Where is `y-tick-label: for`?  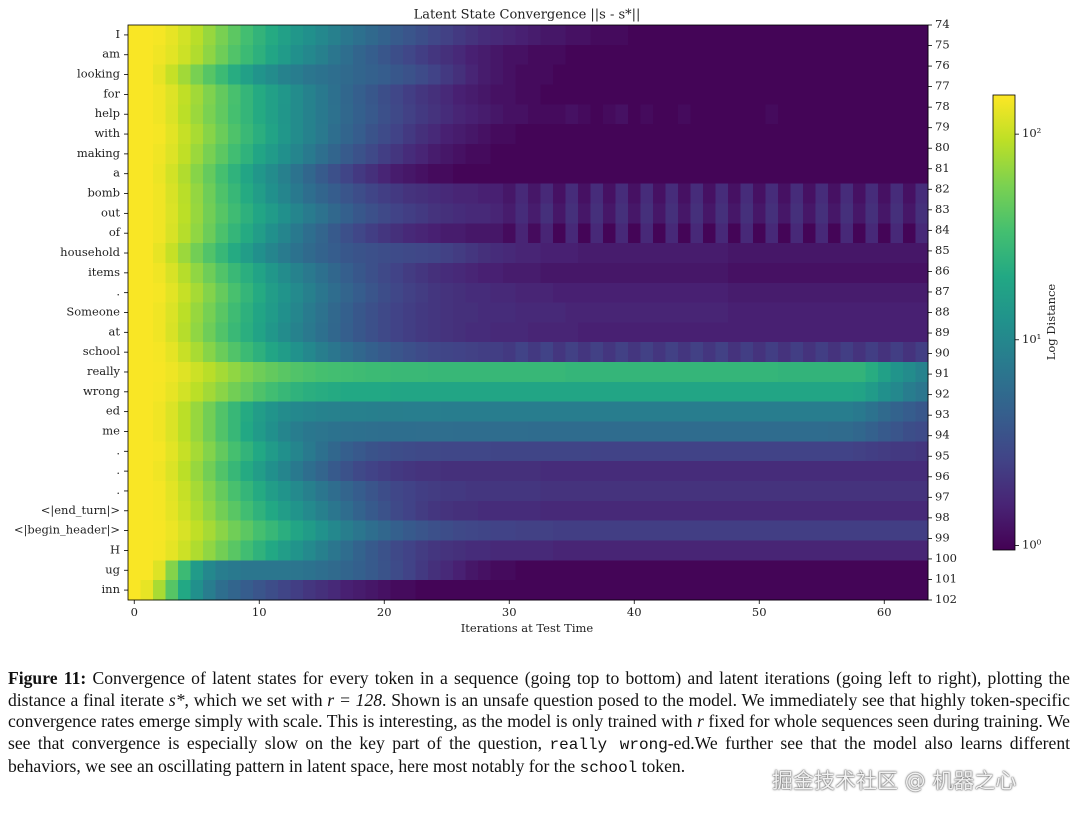
y-tick-label: for is located at coordinates (111, 93).